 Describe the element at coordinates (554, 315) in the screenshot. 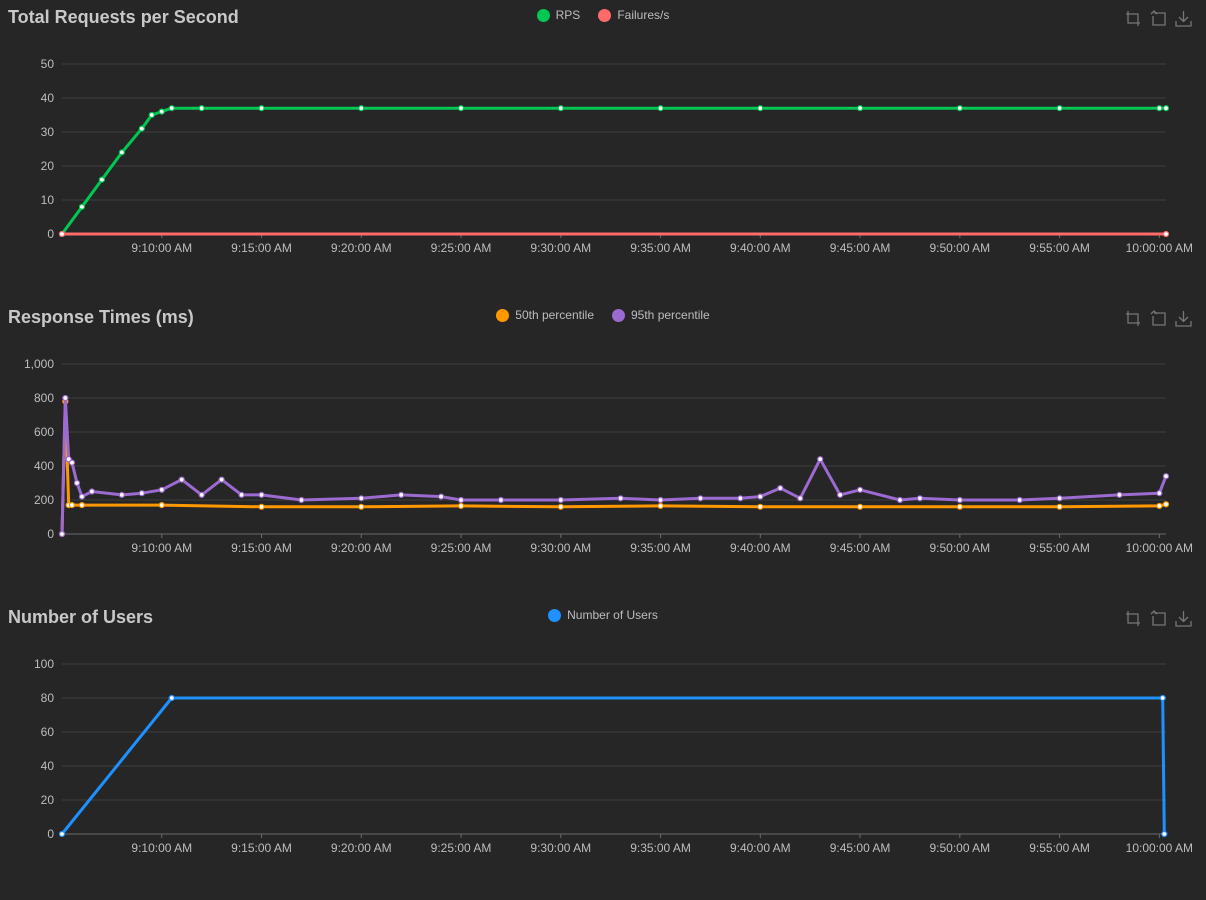

I see `legend-label: 50th percentile` at that location.